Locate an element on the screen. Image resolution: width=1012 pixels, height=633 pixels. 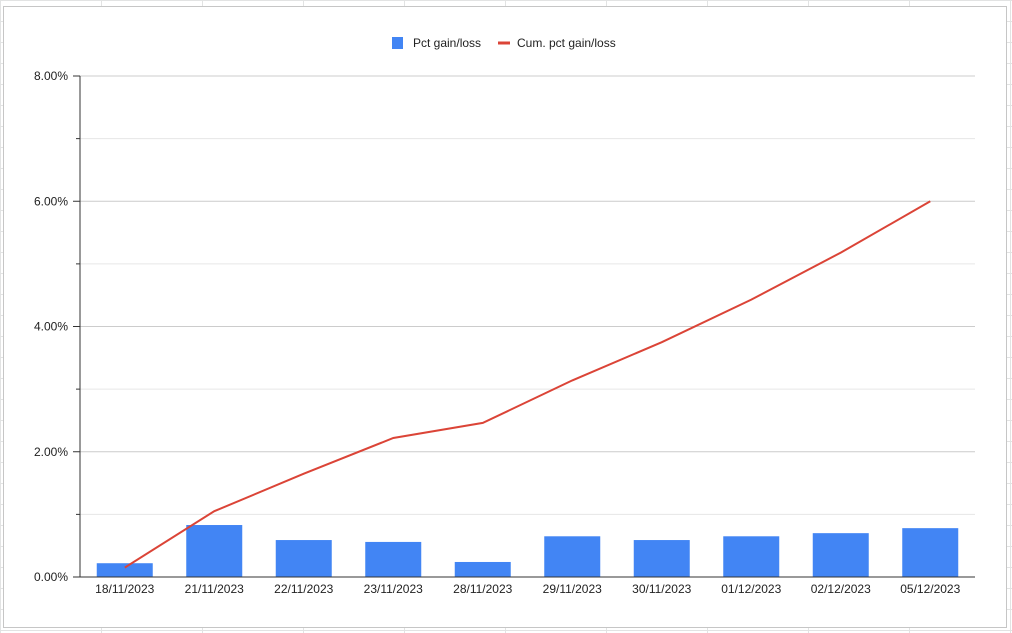
y-tick-label: 2.00% is located at coordinates (51, 452).